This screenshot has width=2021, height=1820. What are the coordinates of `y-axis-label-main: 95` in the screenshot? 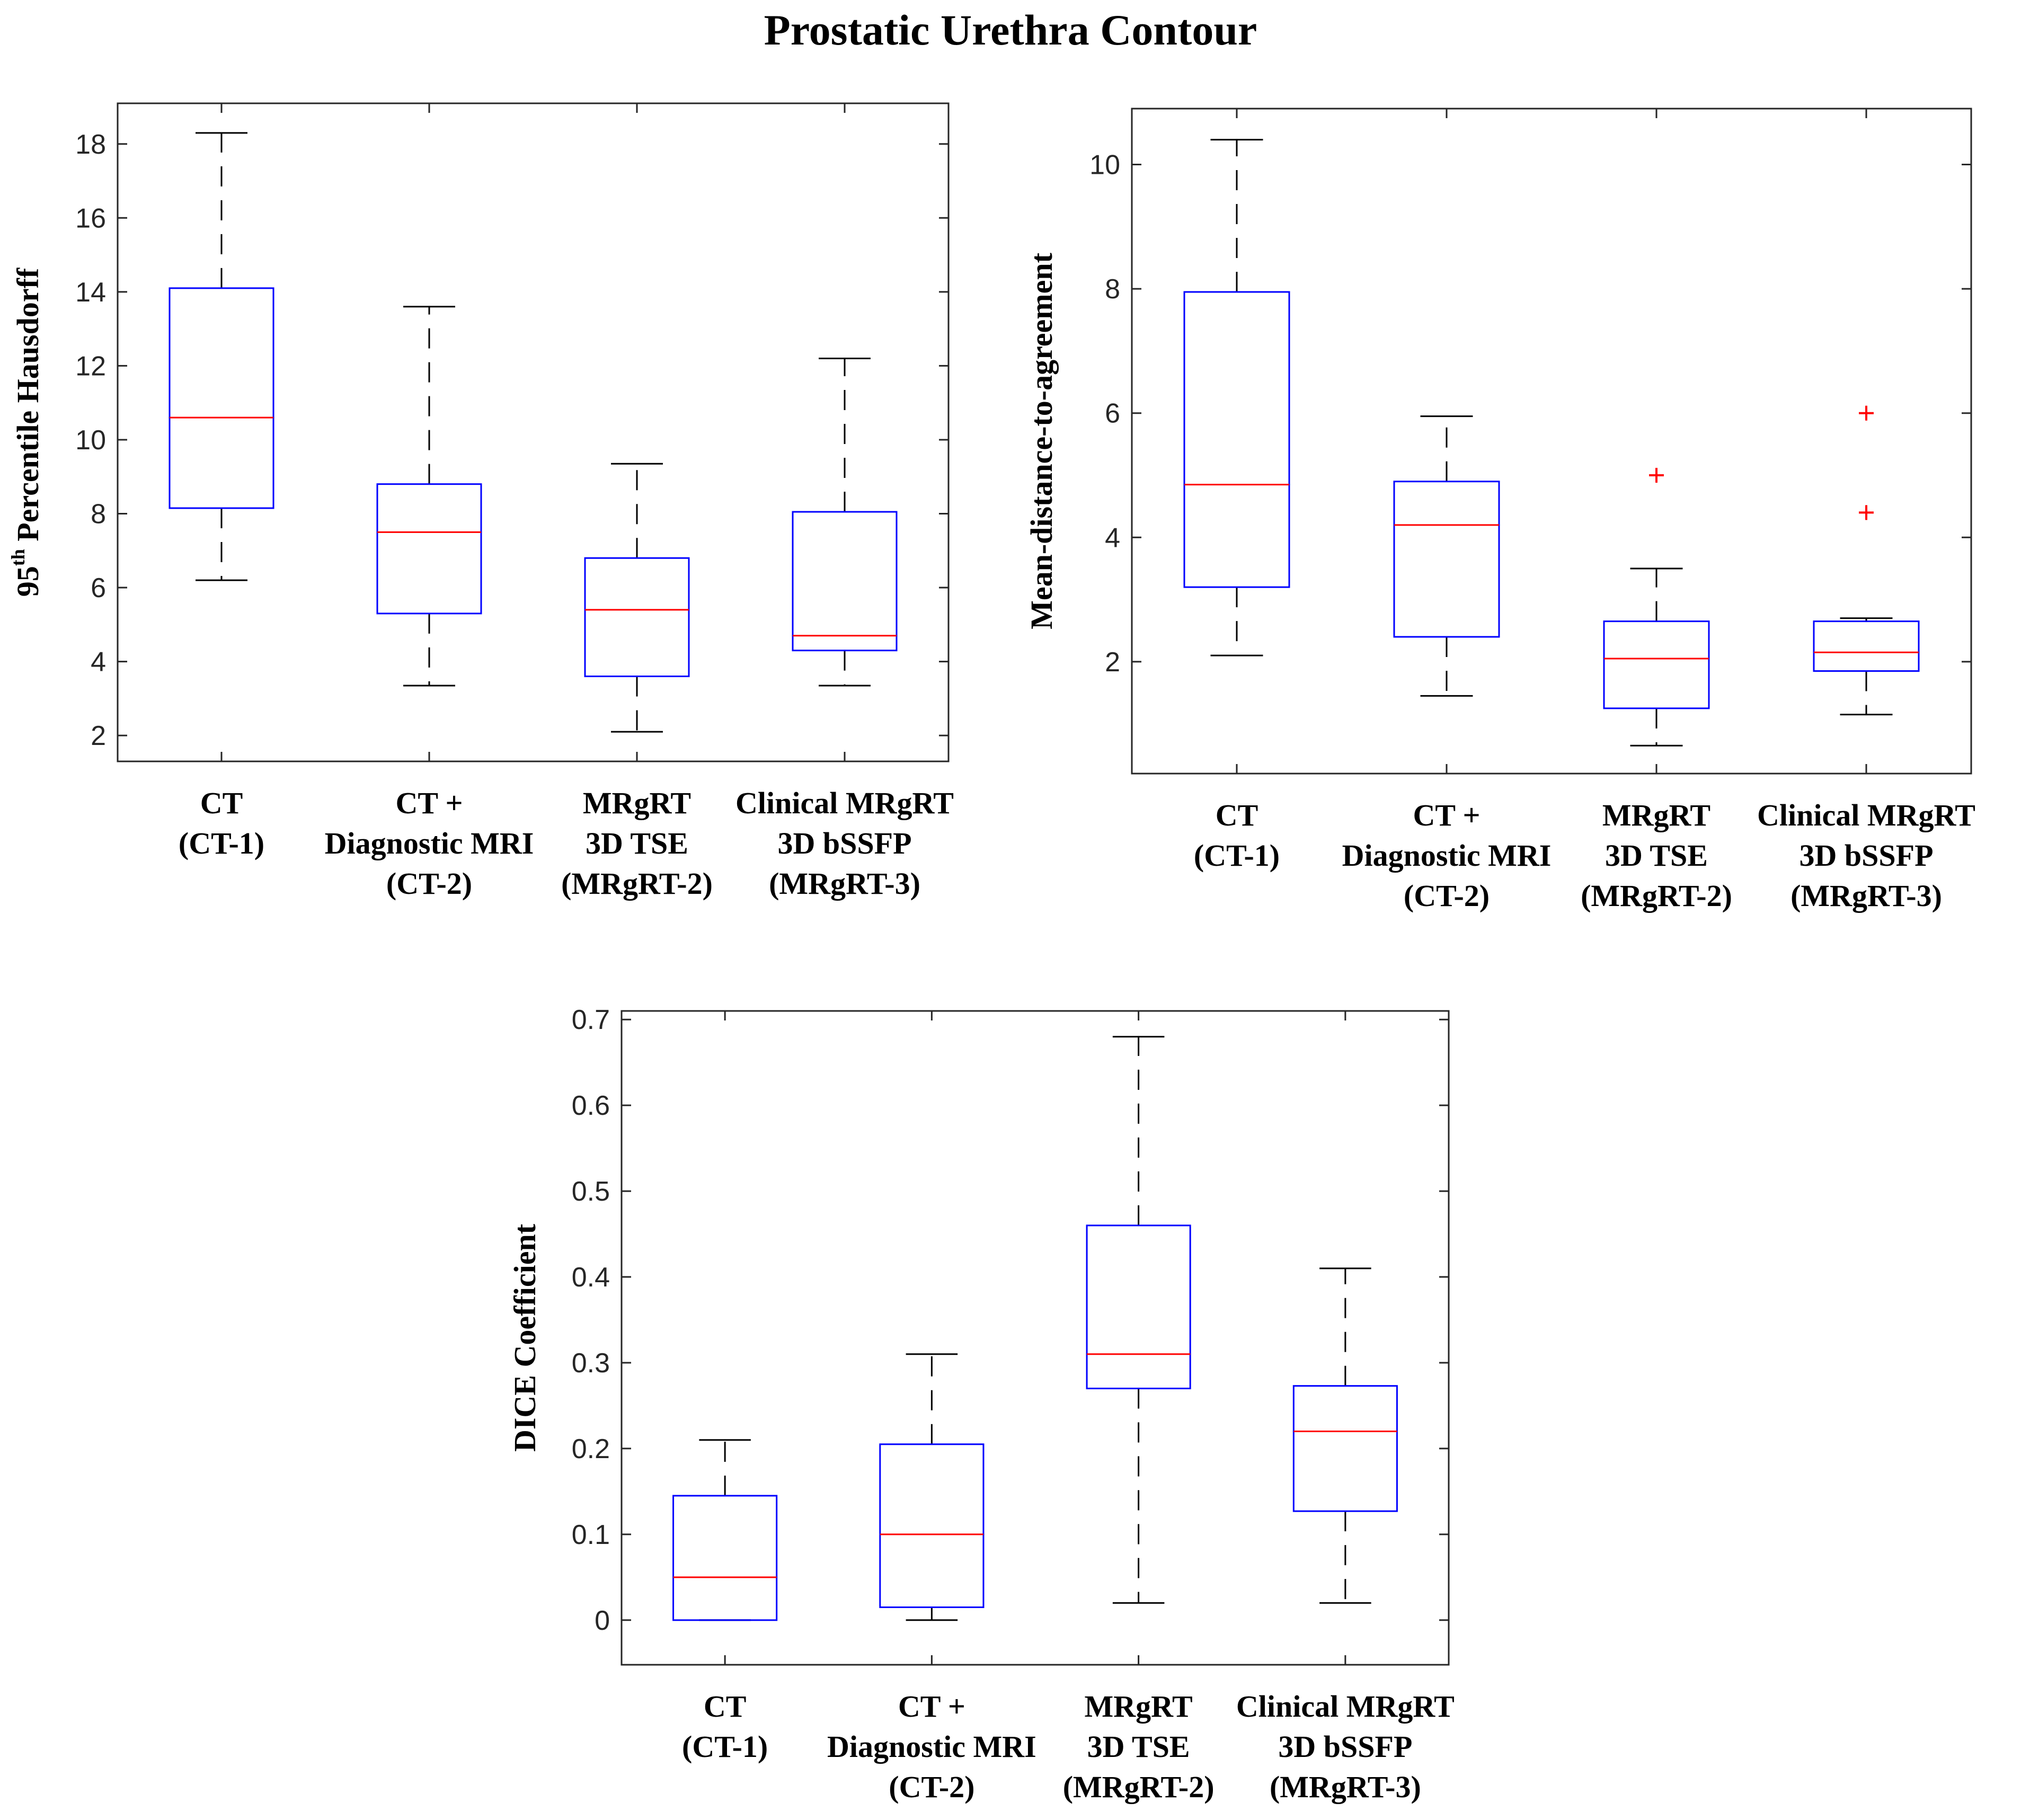 It's located at (28, 581).